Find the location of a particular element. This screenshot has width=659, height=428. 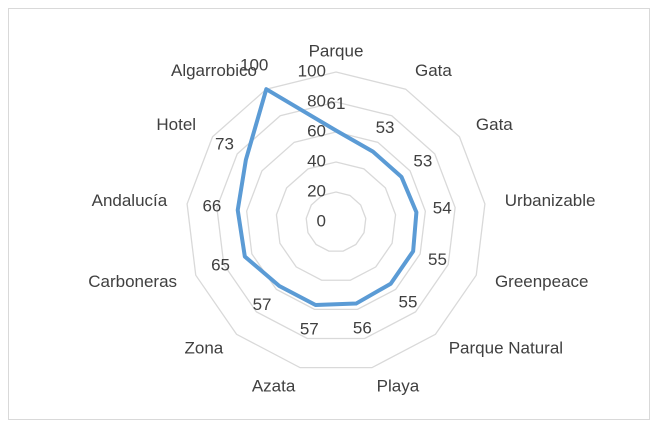

r-tick-label: 0 is located at coordinates (321, 220).